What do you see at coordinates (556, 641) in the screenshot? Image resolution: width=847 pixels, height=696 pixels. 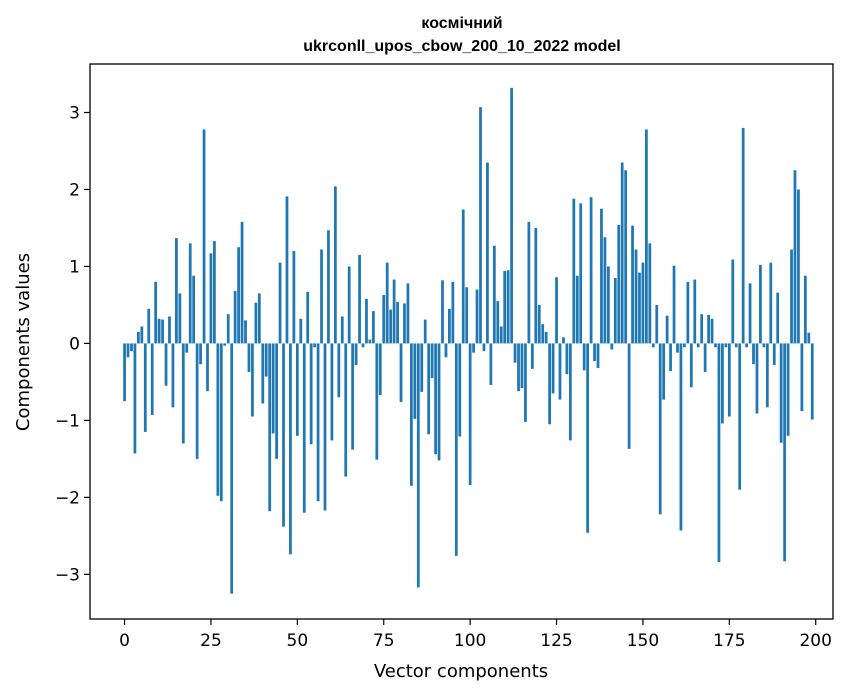 I see `x-tick-label: 125` at bounding box center [556, 641].